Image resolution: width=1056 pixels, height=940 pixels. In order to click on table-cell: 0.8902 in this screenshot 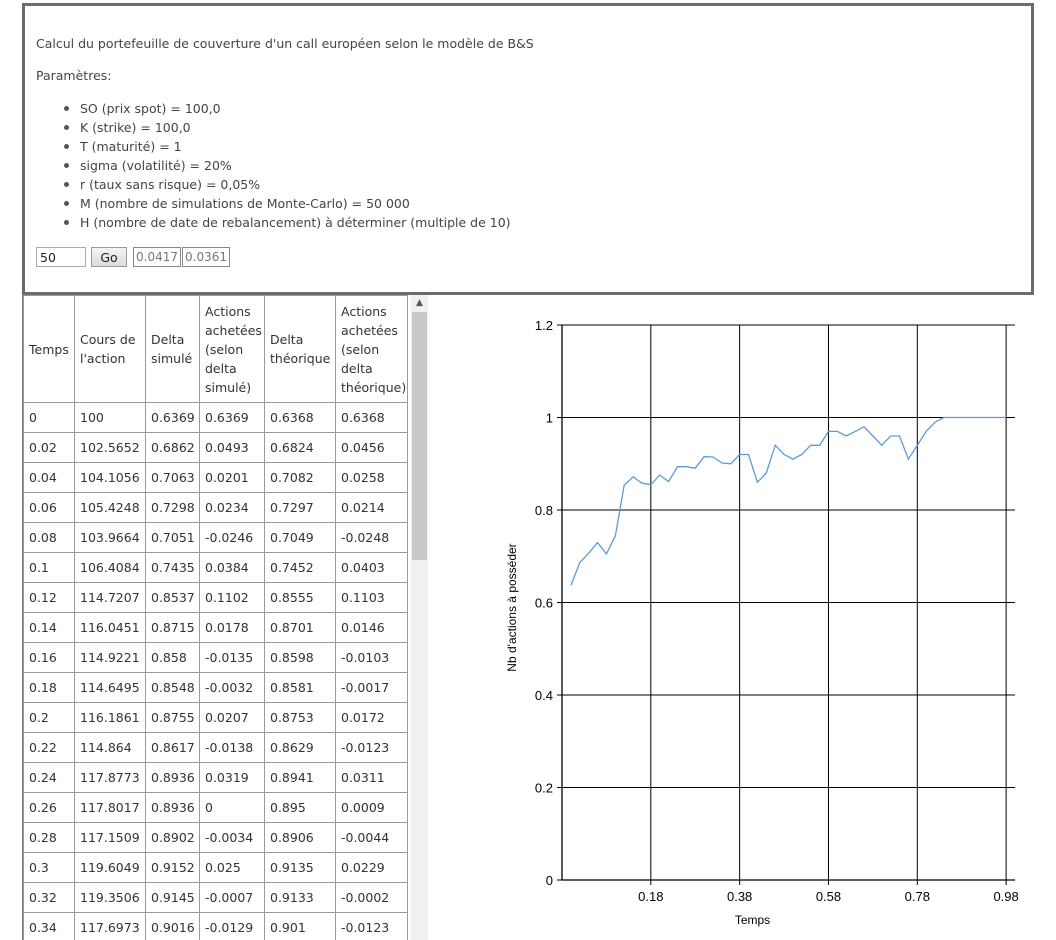, I will do `click(172, 837)`.